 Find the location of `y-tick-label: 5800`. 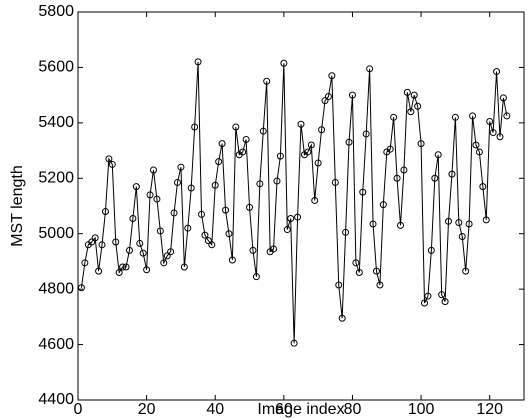

y-tick-label: 5800 is located at coordinates (56, 11).